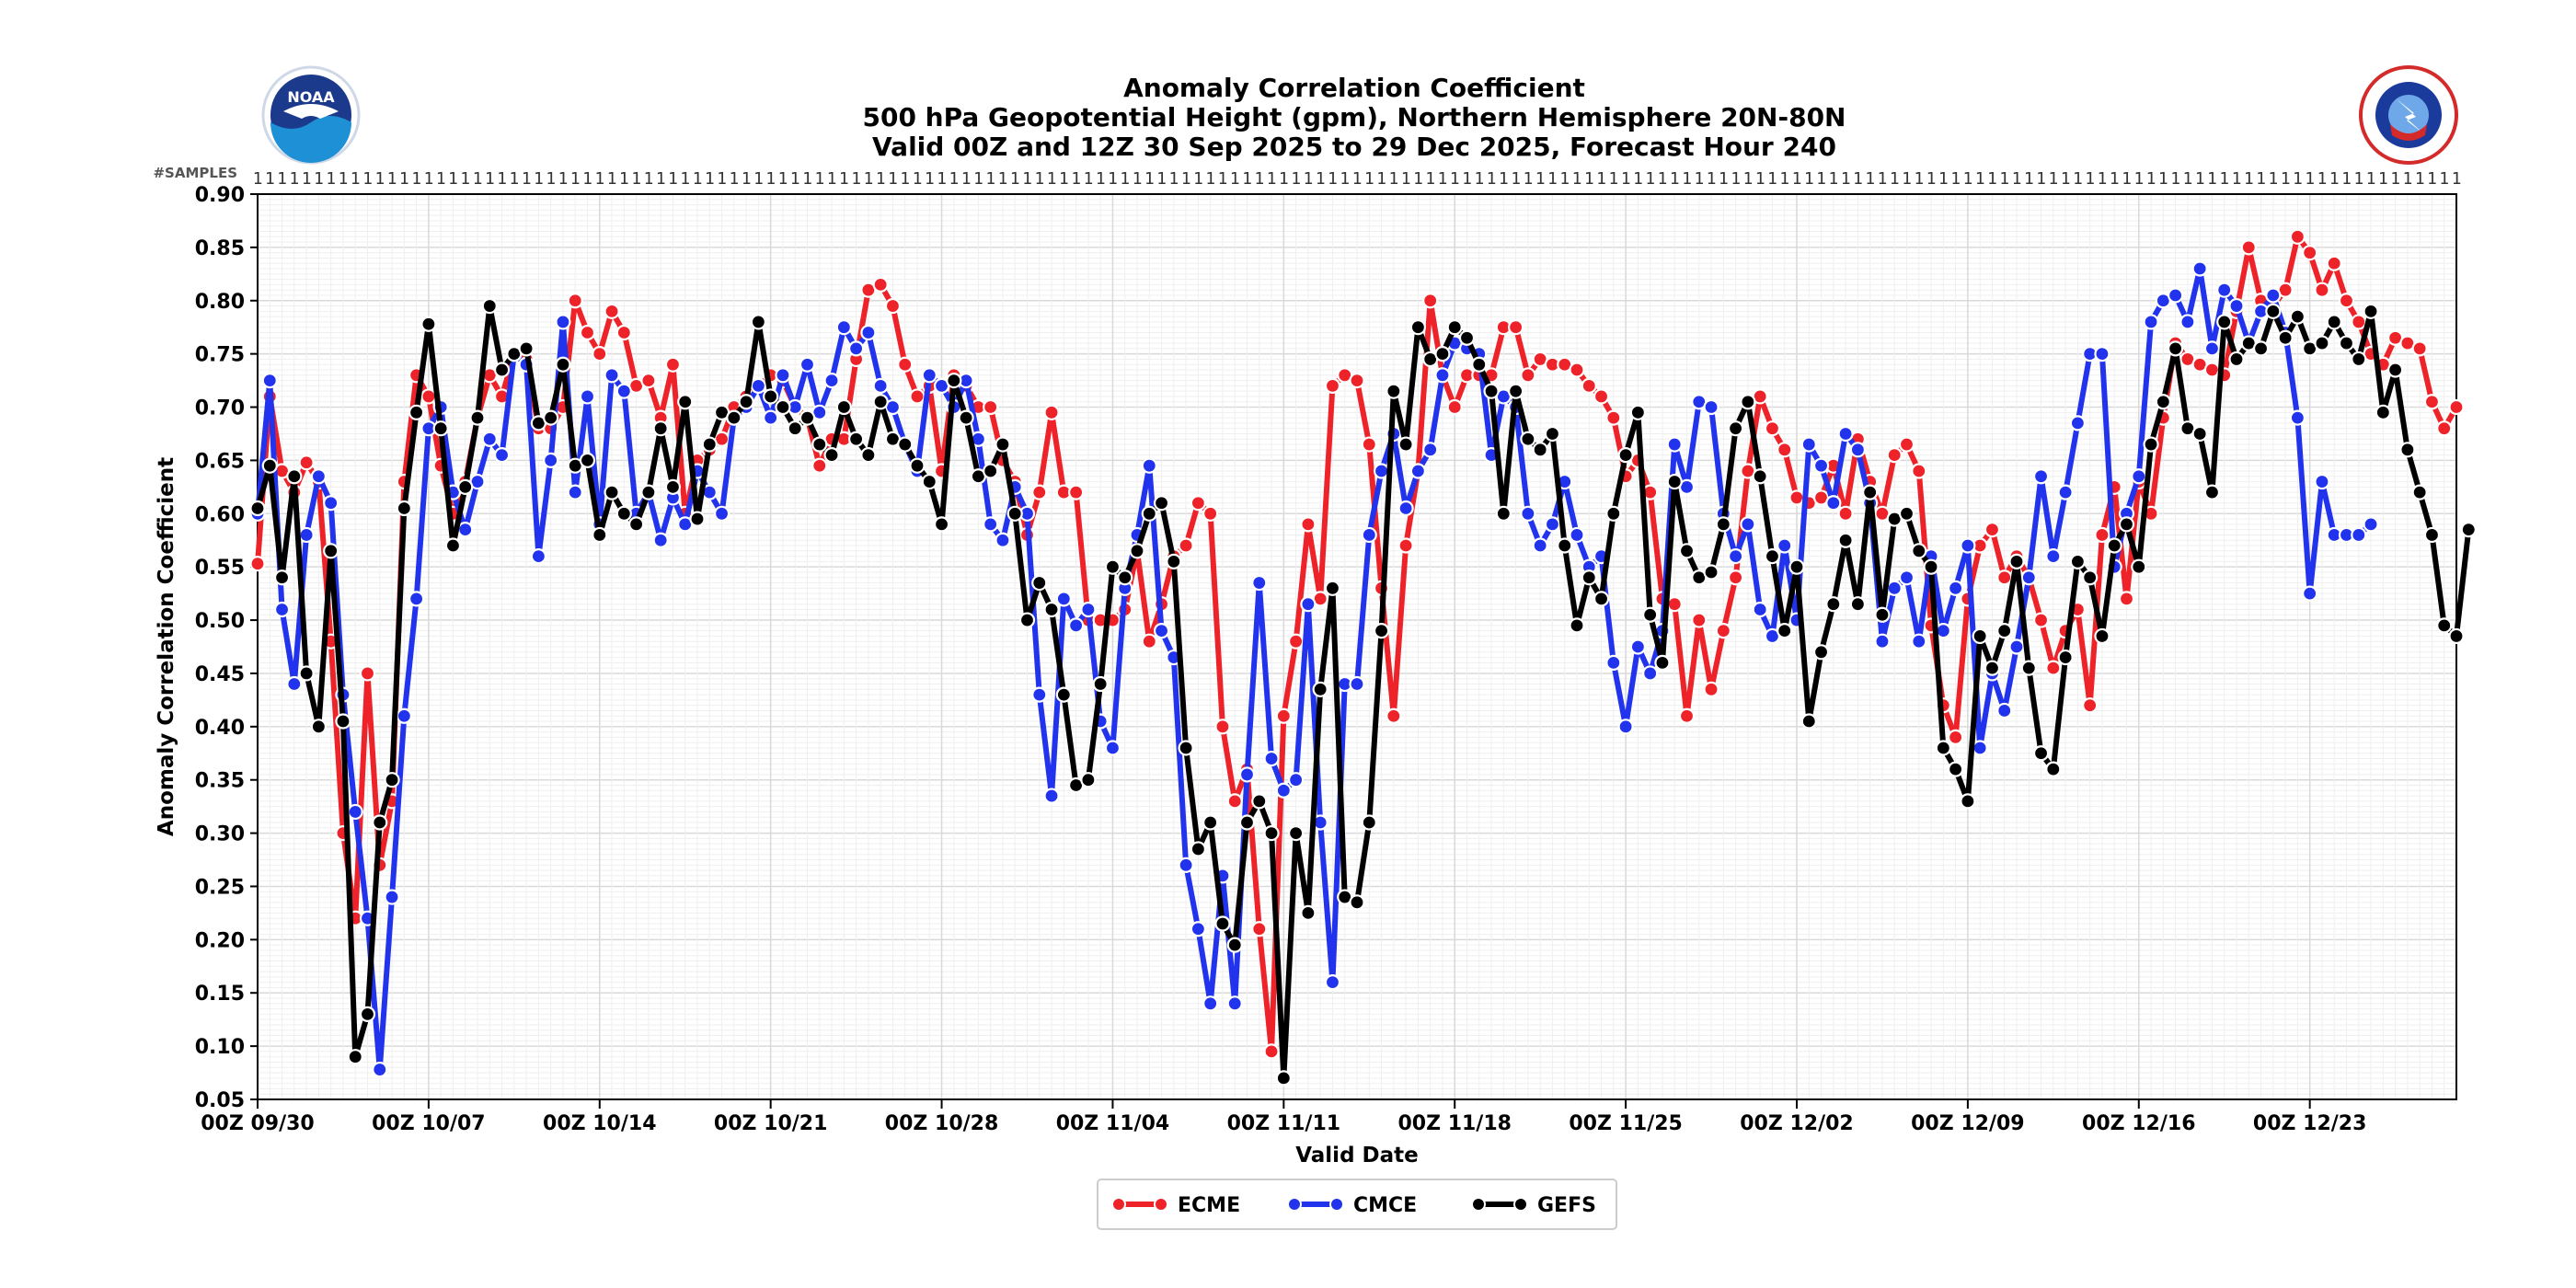  I want to click on x-tick-label: 00Z 11/25, so click(1626, 1123).